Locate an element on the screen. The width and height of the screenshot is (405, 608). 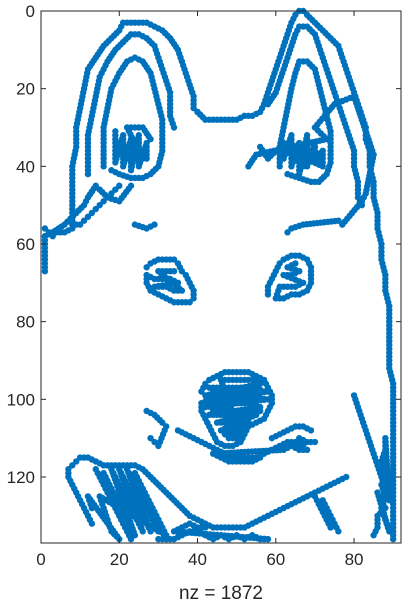
y-tick-label: 0 is located at coordinates (30, 11).